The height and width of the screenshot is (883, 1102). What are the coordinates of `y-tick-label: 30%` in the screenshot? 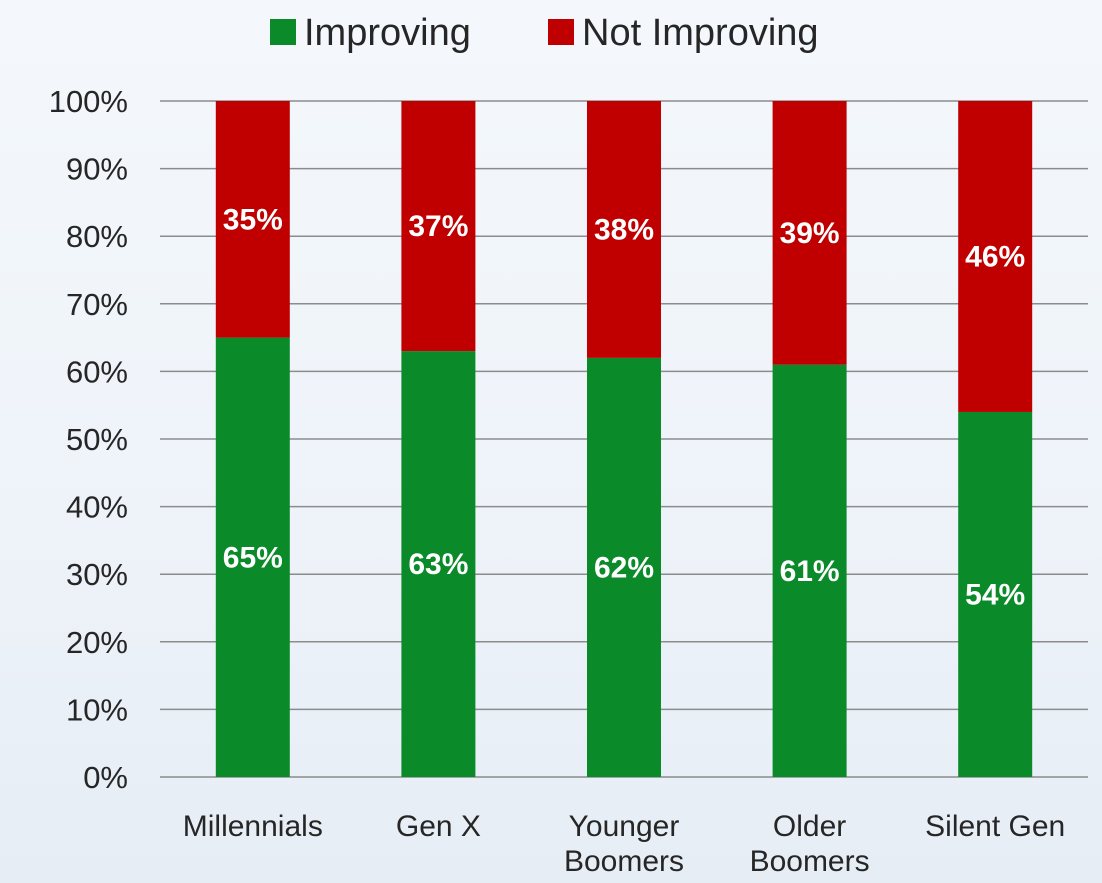 It's located at (97, 574).